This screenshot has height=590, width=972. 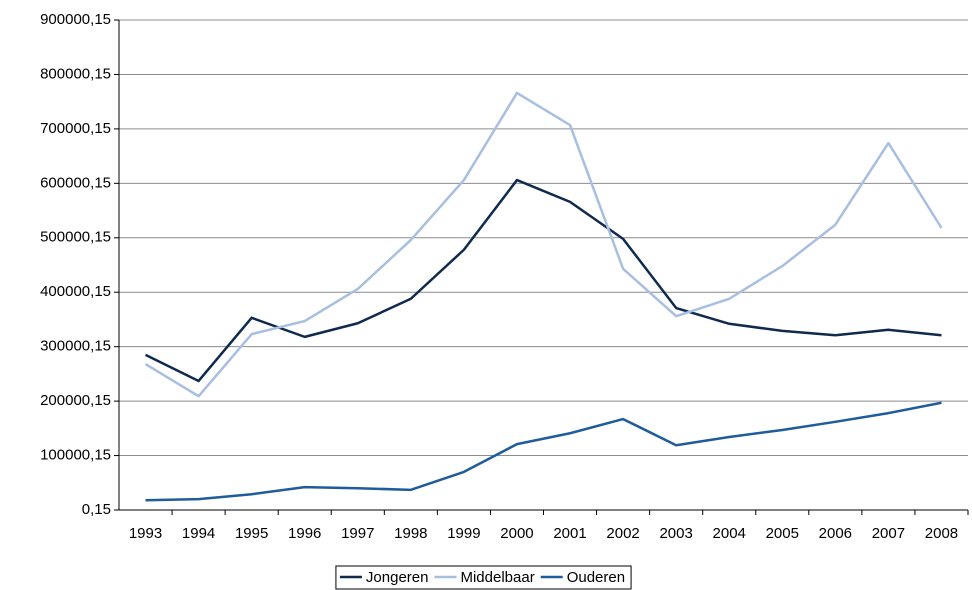 What do you see at coordinates (75, 19) in the screenshot?
I see `y-tick-label: 900000,15` at bounding box center [75, 19].